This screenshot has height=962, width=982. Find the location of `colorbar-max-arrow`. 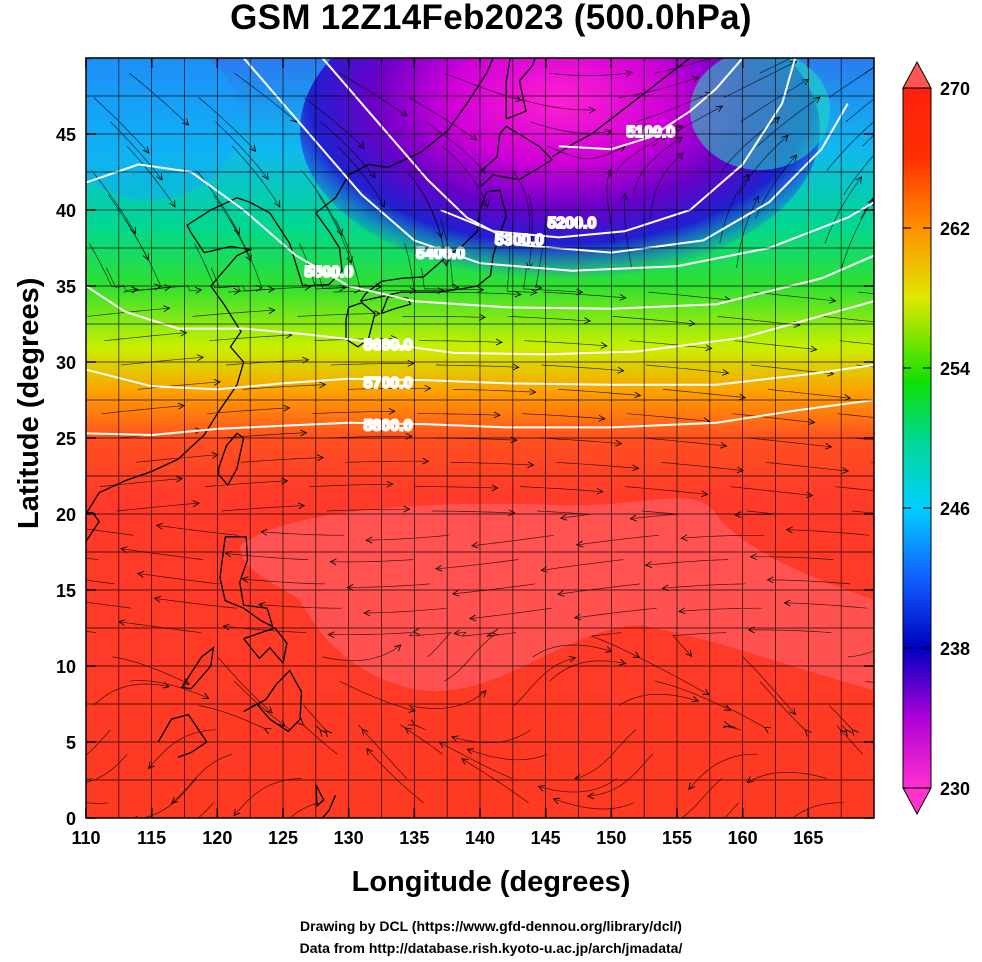

colorbar-max-arrow is located at coordinates (917, 74).